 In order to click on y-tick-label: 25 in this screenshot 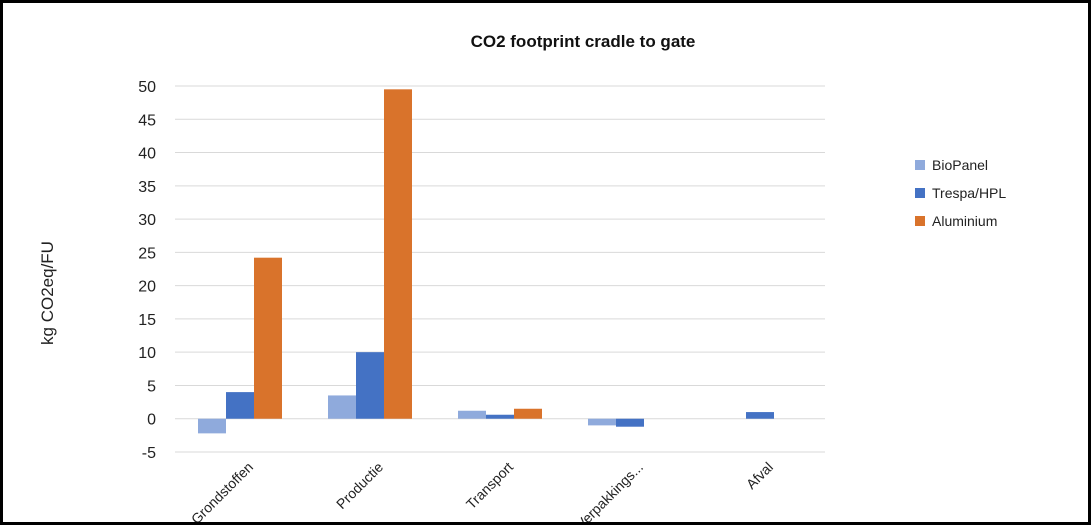, I will do `click(147, 253)`.